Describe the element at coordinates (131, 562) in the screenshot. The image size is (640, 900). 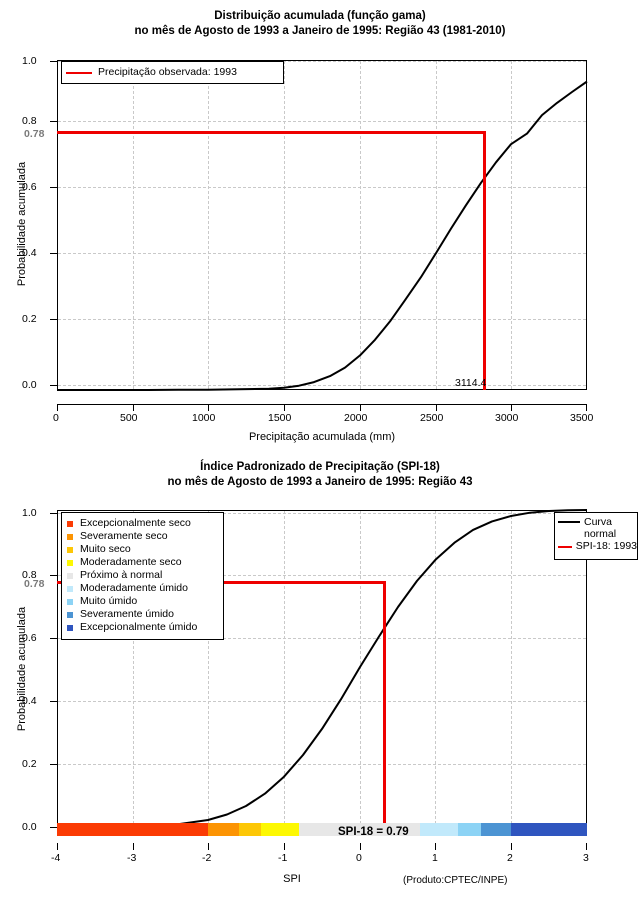
I see `category-legend-label: Moderadamente seco` at that location.